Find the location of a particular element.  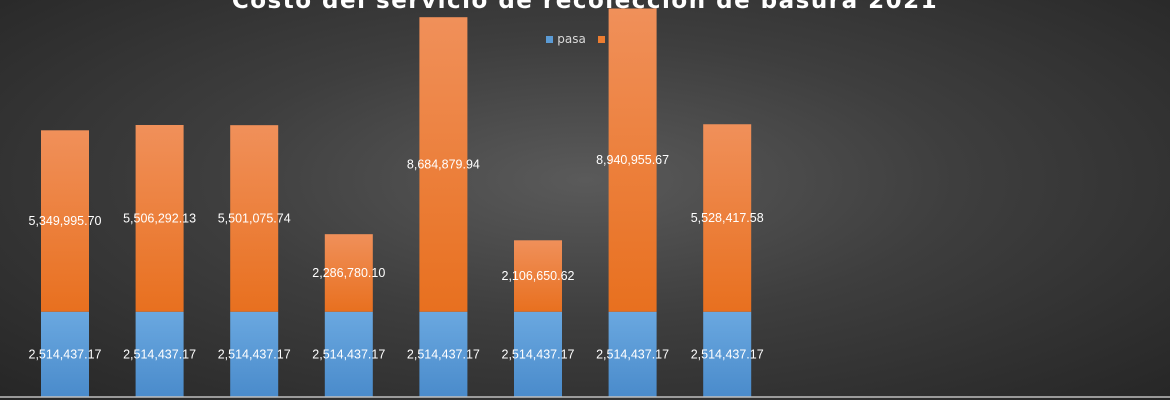

data-label-pasa-5: 2,514,437.17 is located at coordinates (443, 354).